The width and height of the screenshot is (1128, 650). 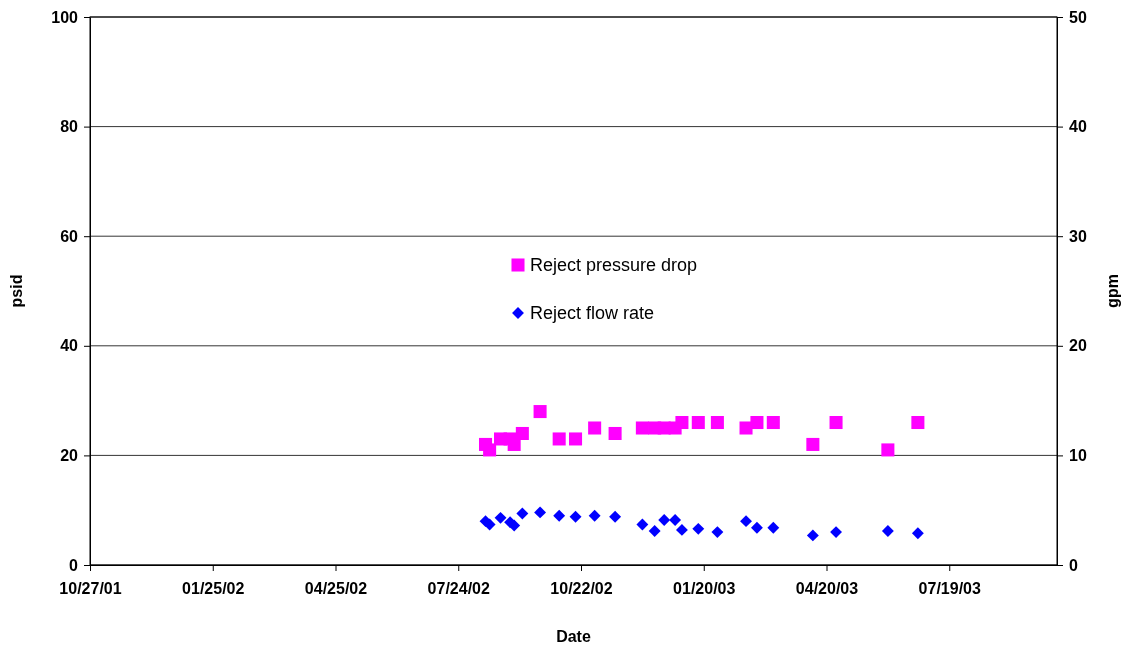 What do you see at coordinates (69, 127) in the screenshot?
I see `y-tick-label: 80` at bounding box center [69, 127].